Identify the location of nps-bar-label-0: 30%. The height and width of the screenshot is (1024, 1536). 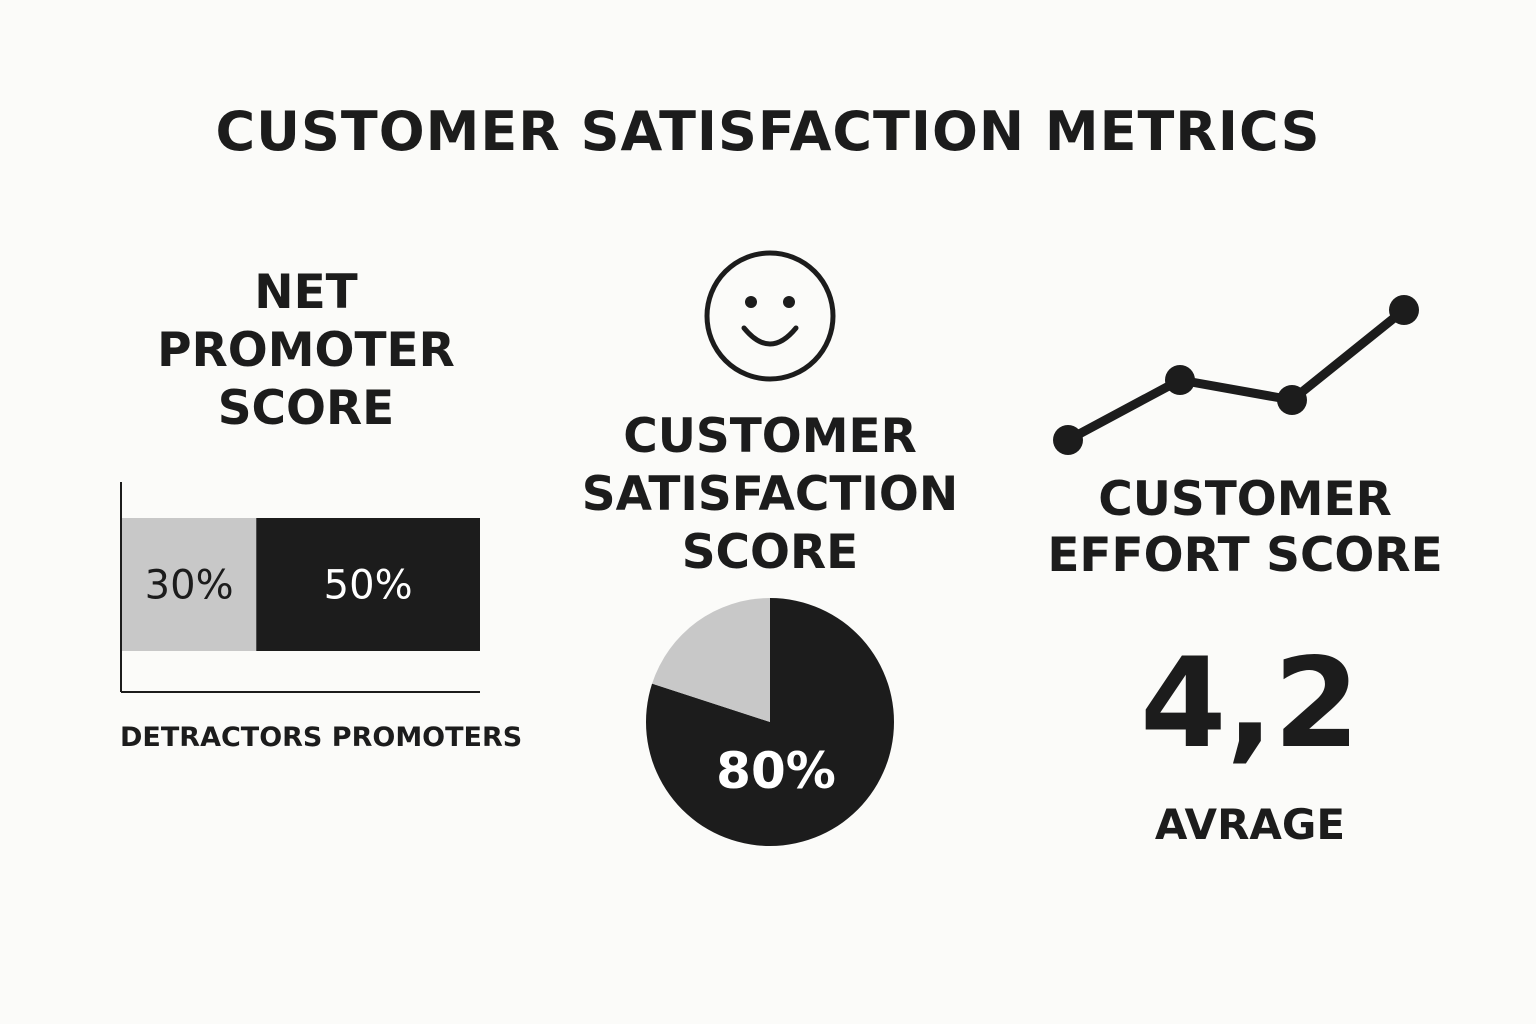
(189, 586).